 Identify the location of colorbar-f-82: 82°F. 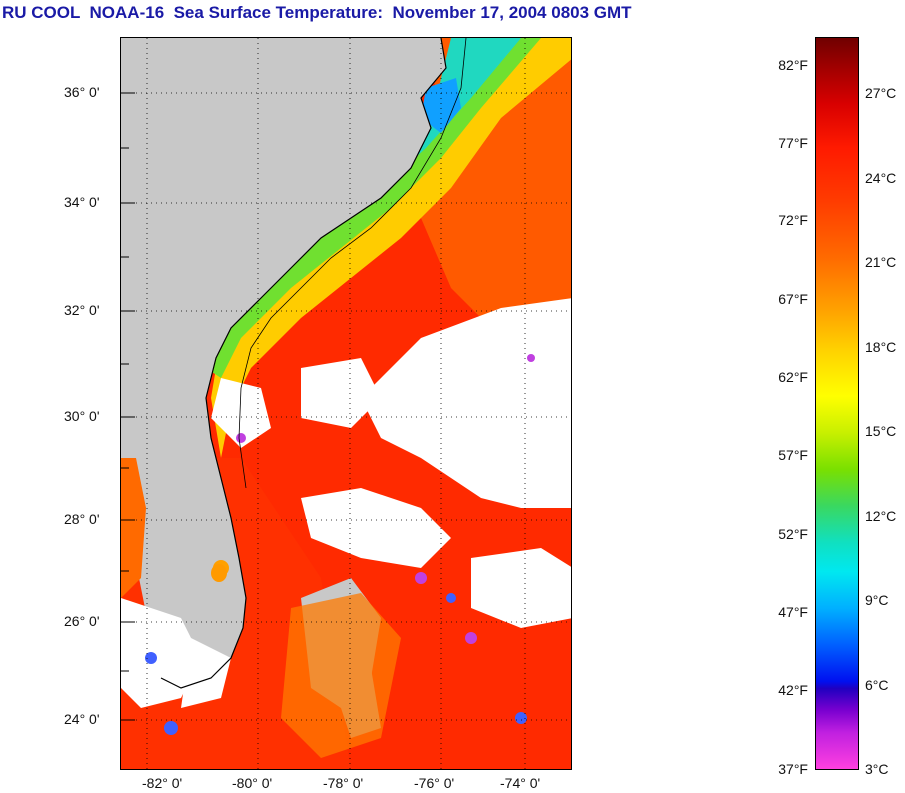
(793, 65).